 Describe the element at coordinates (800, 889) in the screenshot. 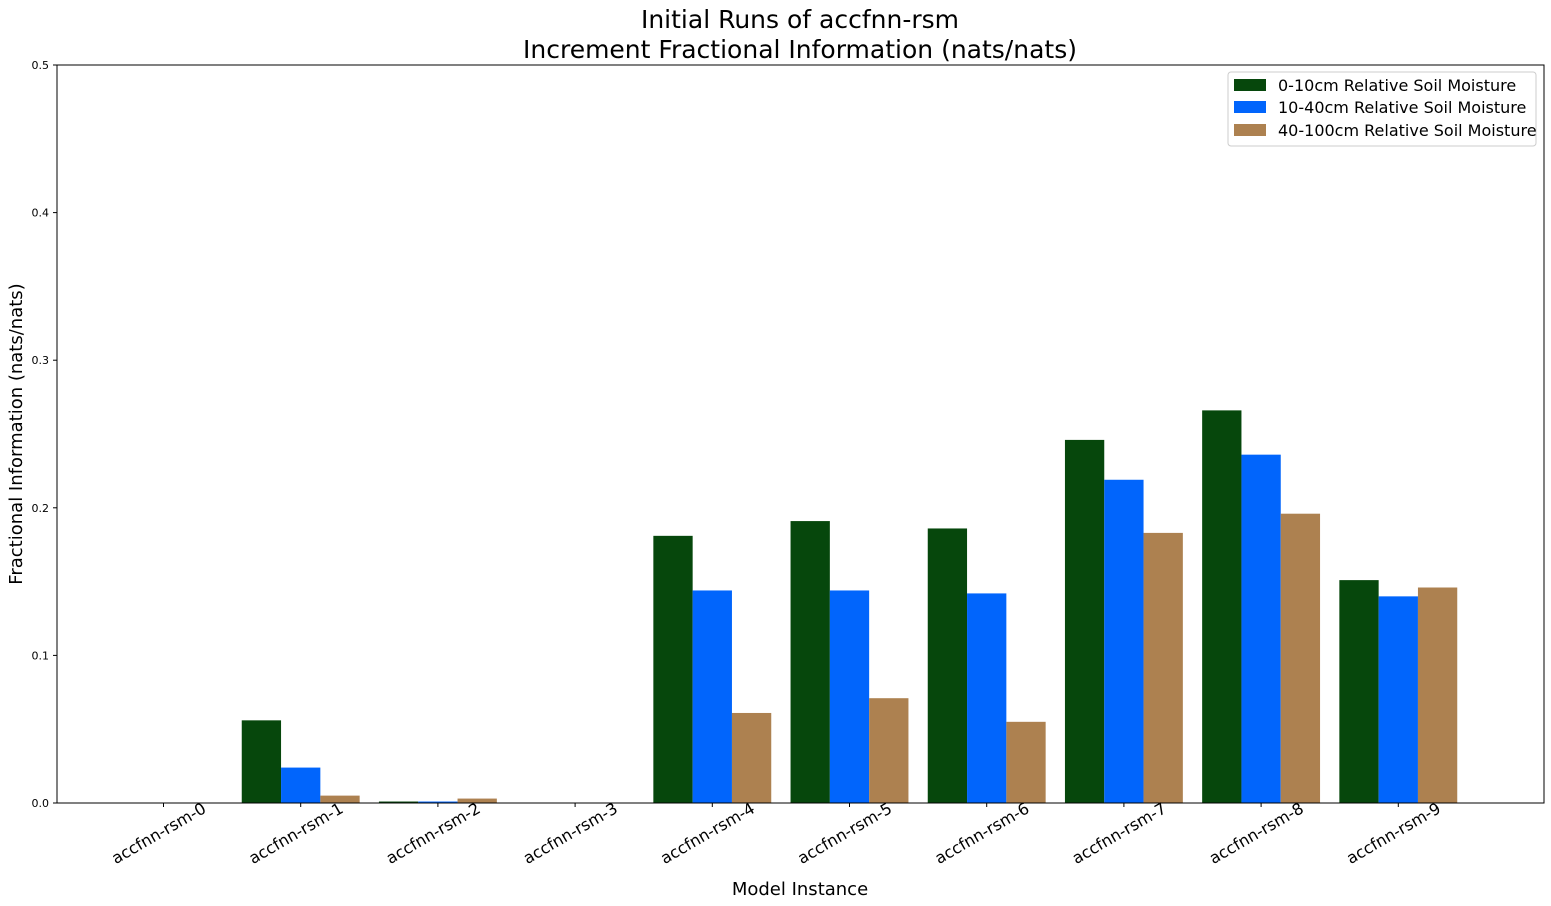

I see `x-axis-label: Model Instance` at that location.